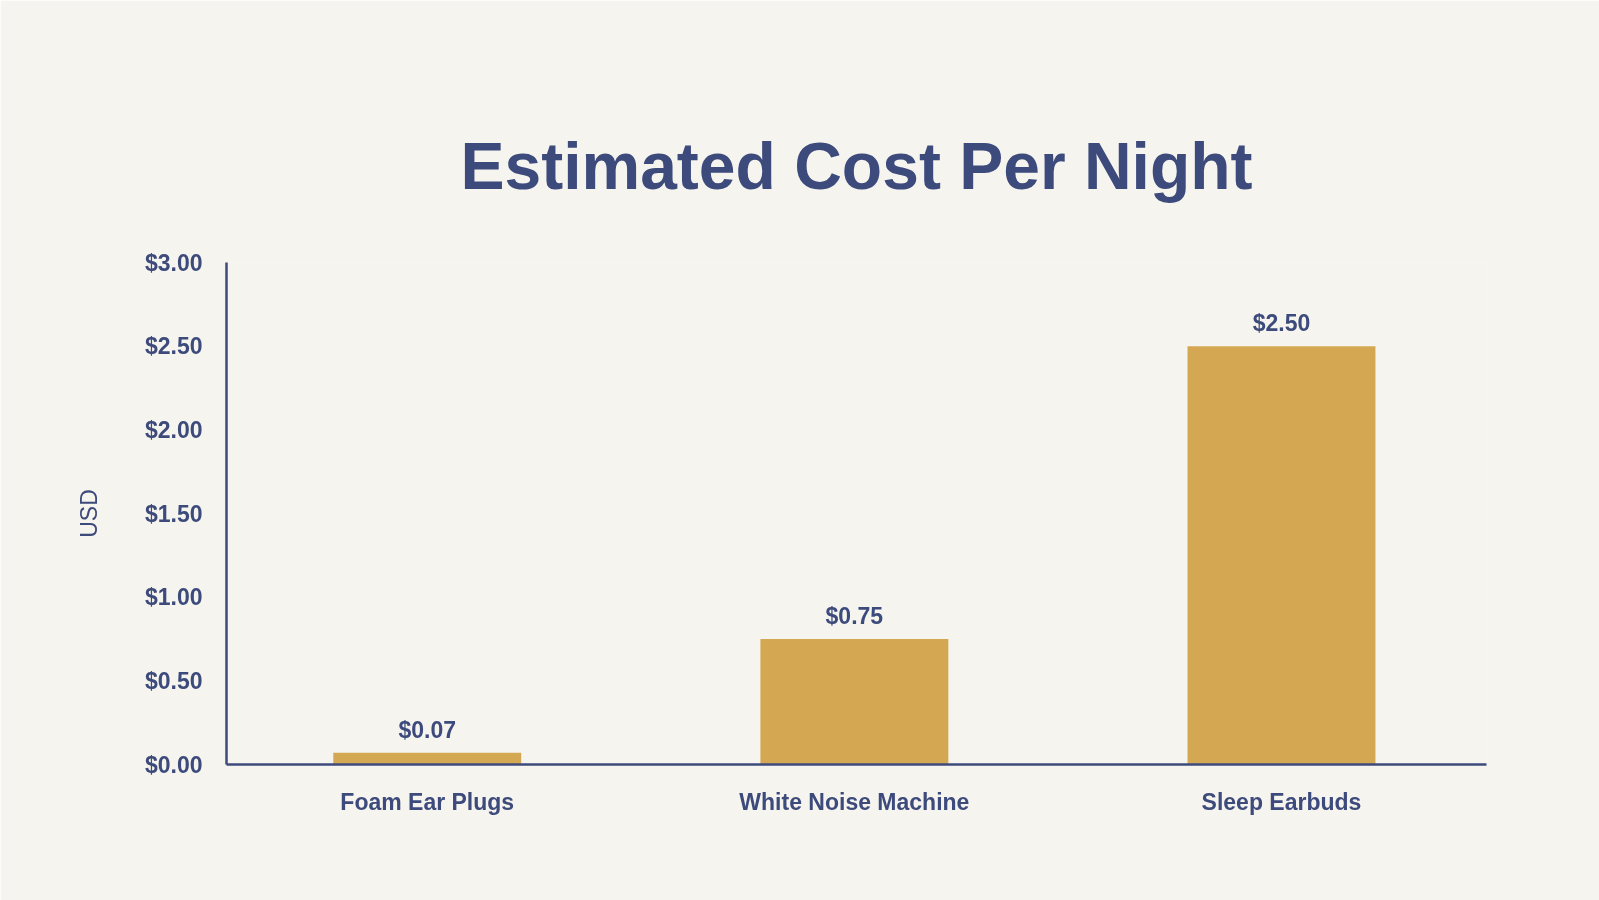  I want to click on chart-title: Estimated Cost Per Night, so click(856, 165).